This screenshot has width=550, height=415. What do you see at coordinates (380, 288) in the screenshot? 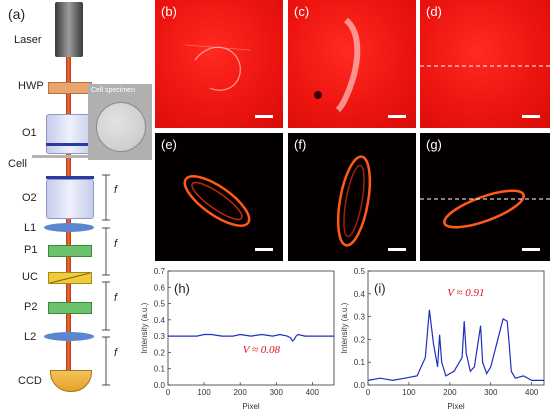
I see `panel-label: (i)` at bounding box center [380, 288].